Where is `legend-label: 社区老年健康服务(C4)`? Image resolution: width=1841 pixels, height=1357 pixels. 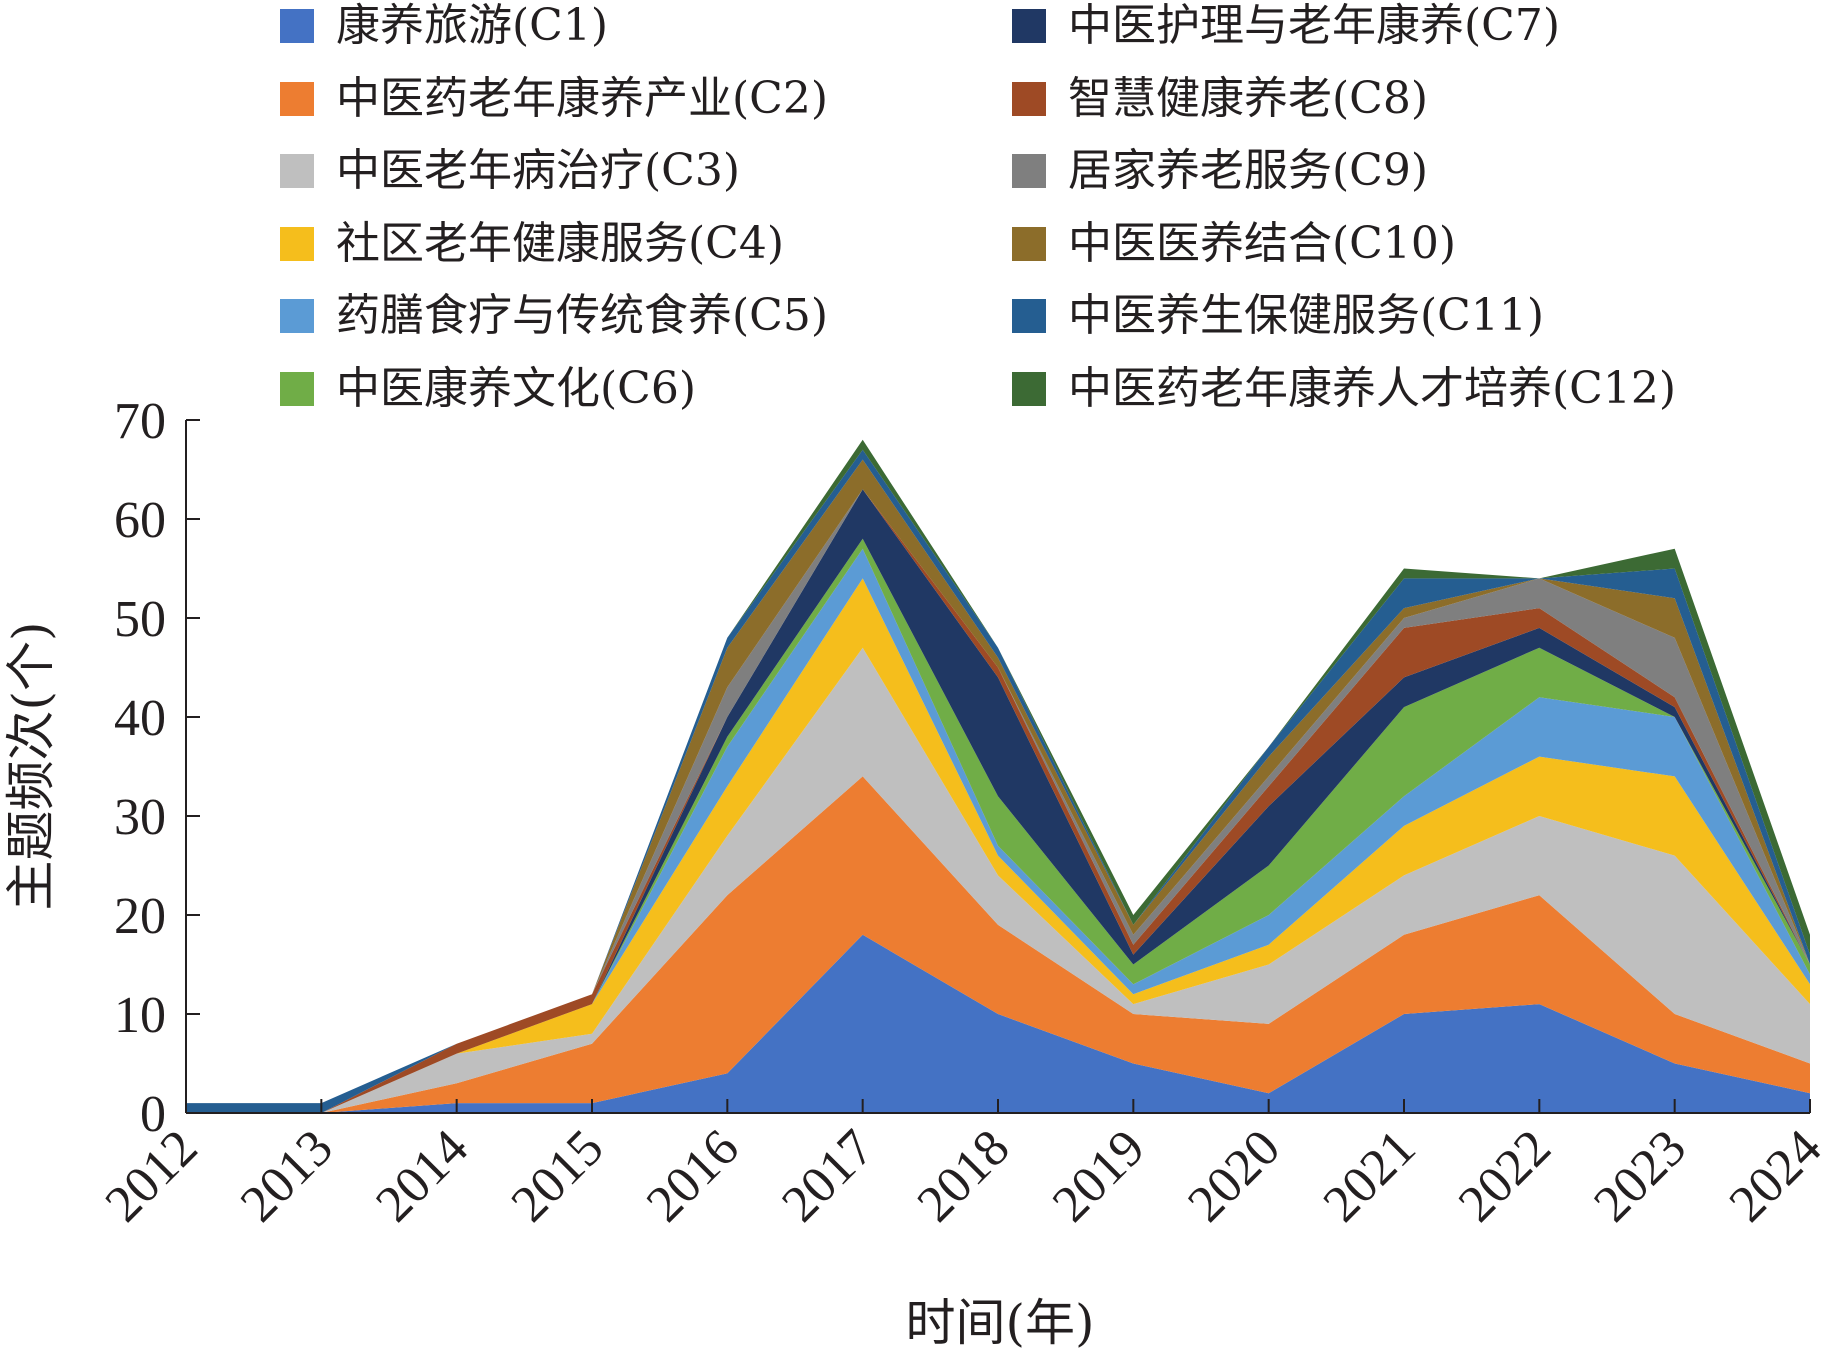 legend-label: 社区老年健康服务(C4) is located at coordinates (560, 243).